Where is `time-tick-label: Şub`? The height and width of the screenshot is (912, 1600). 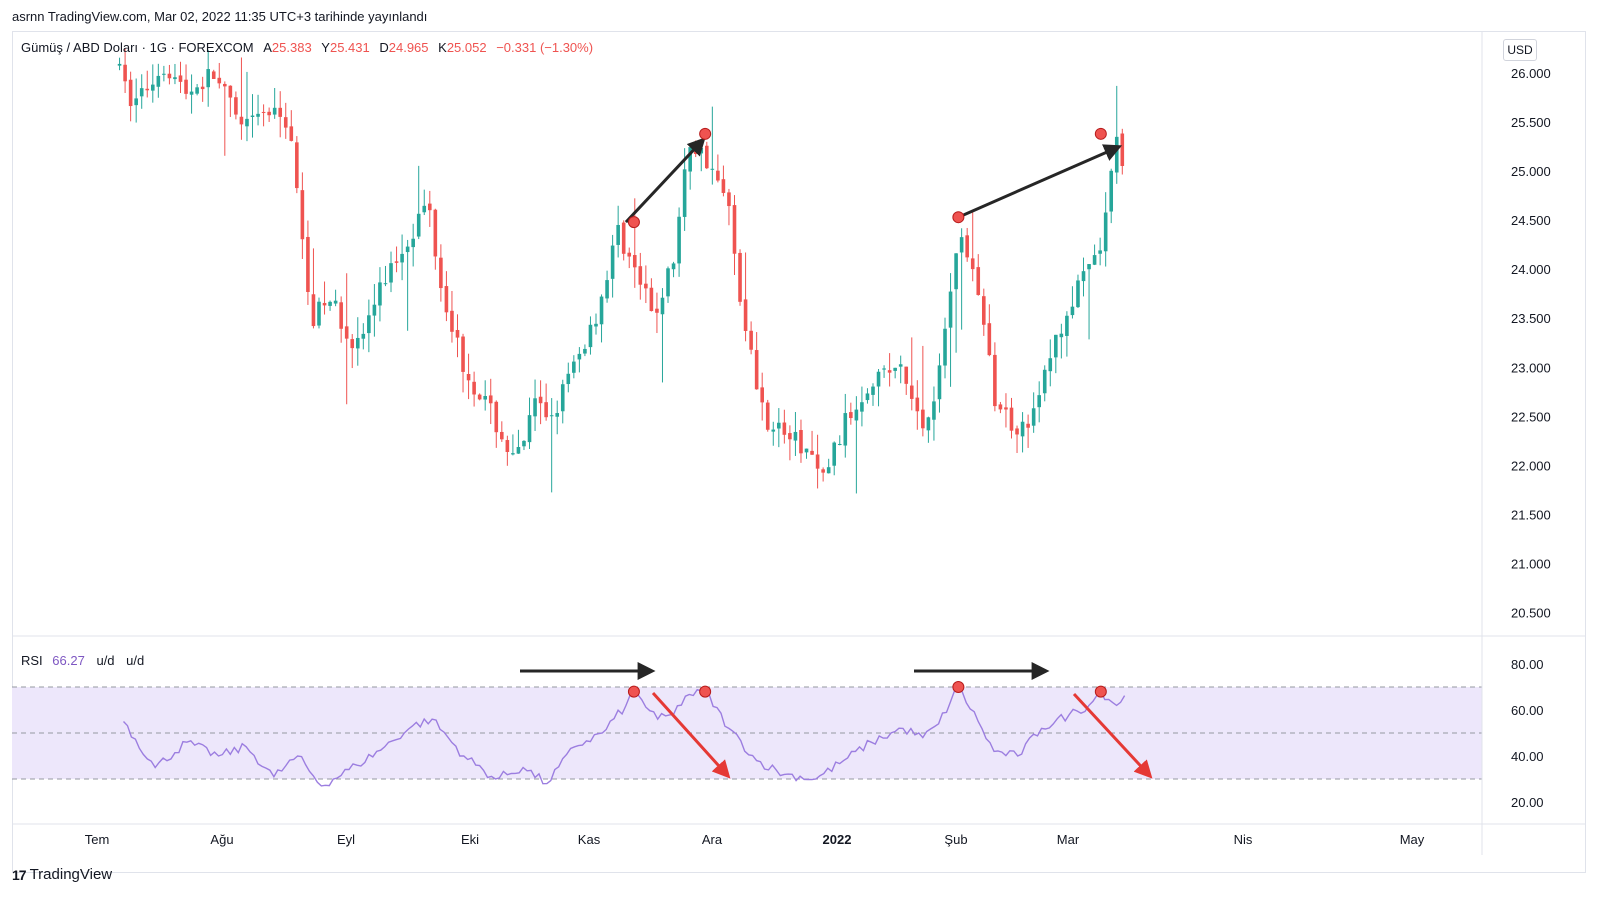 time-tick-label: Şub is located at coordinates (955, 839).